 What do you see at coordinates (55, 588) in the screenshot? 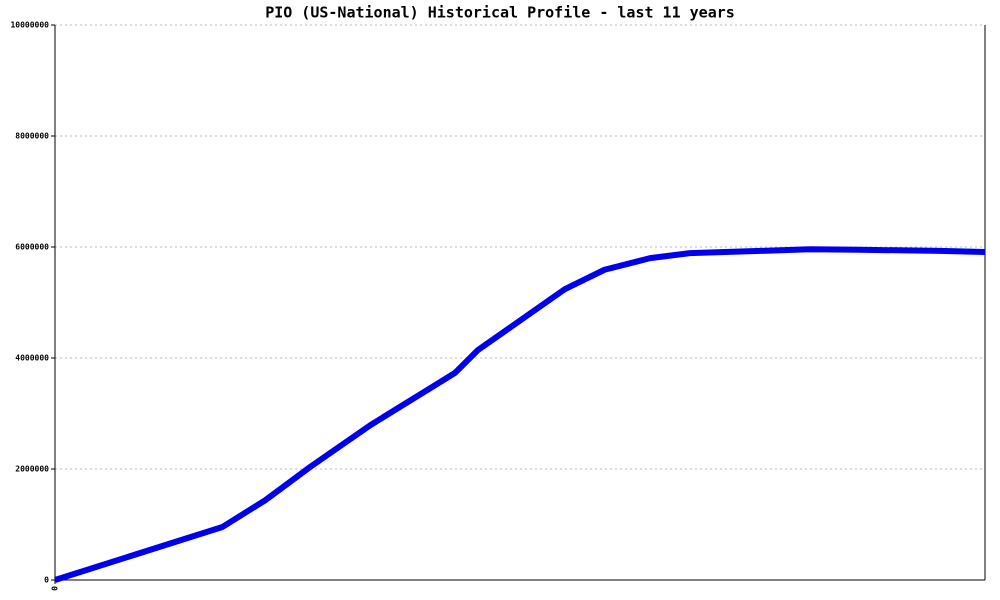
I see `x-tick-label: 0` at bounding box center [55, 588].